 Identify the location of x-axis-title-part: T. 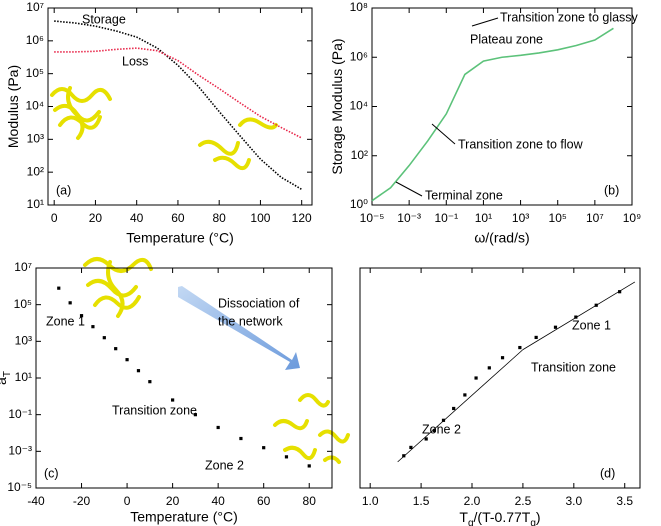
(463, 517).